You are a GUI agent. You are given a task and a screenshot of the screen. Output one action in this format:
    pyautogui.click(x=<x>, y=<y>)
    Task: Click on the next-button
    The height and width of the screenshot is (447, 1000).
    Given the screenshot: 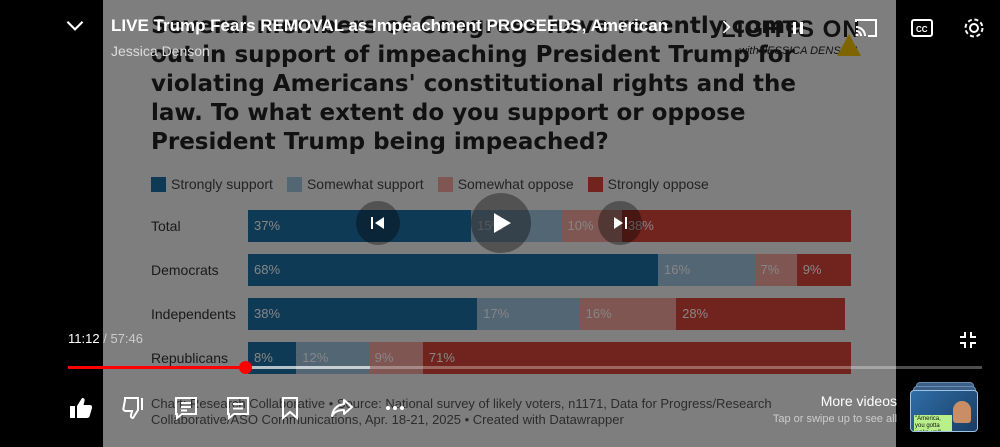 What is the action you would take?
    pyautogui.click(x=620, y=223)
    